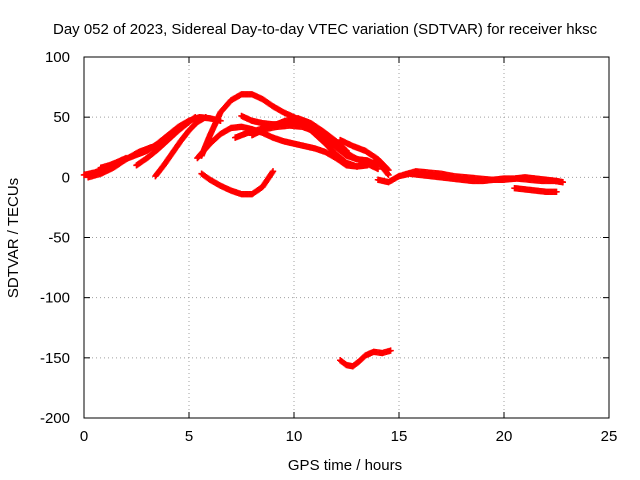 Image resolution: width=640 pixels, height=480 pixels. I want to click on x-tick-label: 15, so click(399, 436).